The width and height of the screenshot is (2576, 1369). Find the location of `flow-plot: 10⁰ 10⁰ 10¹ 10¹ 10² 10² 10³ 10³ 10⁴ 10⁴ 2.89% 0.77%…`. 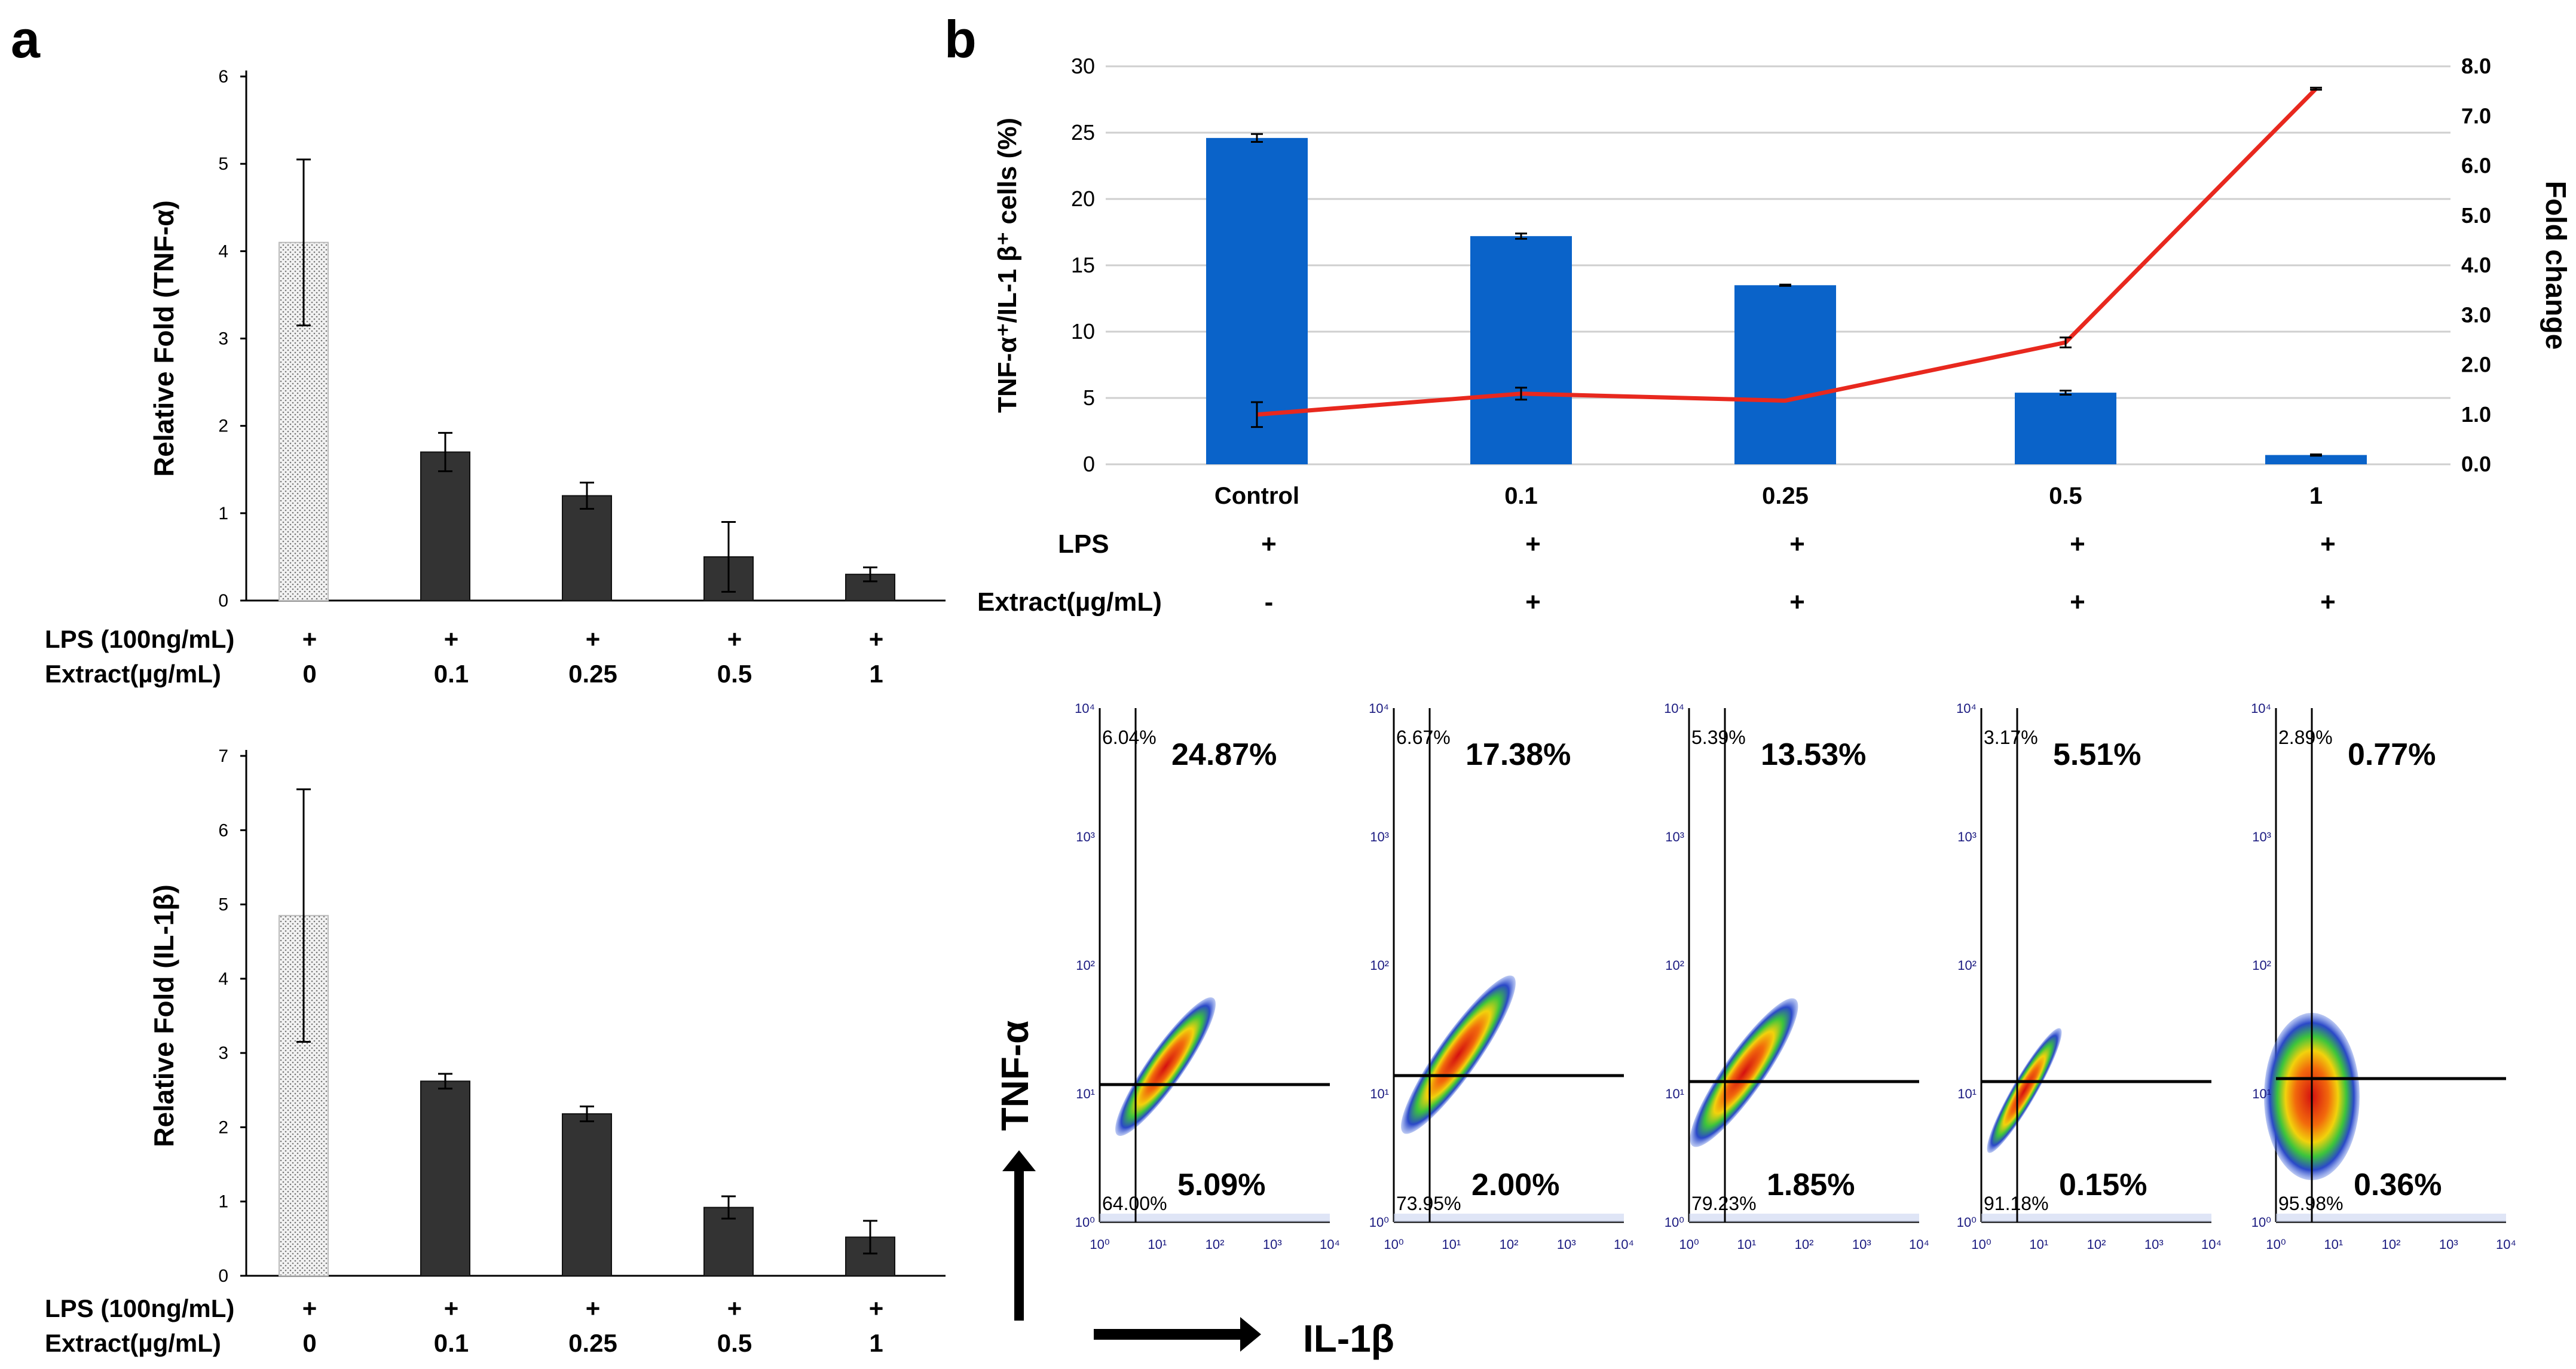

flow-plot: 10⁰ 10⁰ 10¹ 10¹ 10² 10² 10³ 10³ 10⁴ 10⁴ 2.89% 0.77%… is located at coordinates (2383, 976).